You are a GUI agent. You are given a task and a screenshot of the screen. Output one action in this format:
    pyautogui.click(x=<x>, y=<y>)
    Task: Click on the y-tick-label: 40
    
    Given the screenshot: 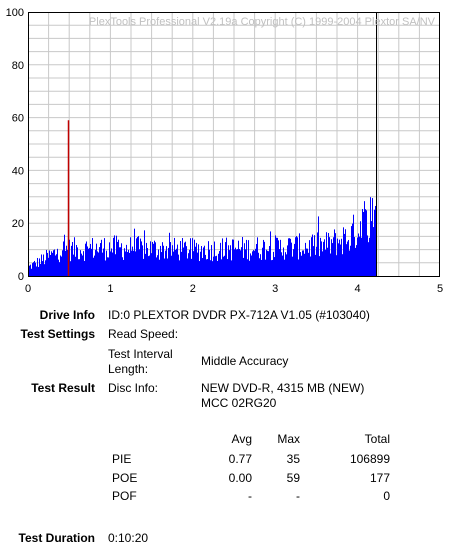 What is the action you would take?
    pyautogui.click(x=18, y=171)
    